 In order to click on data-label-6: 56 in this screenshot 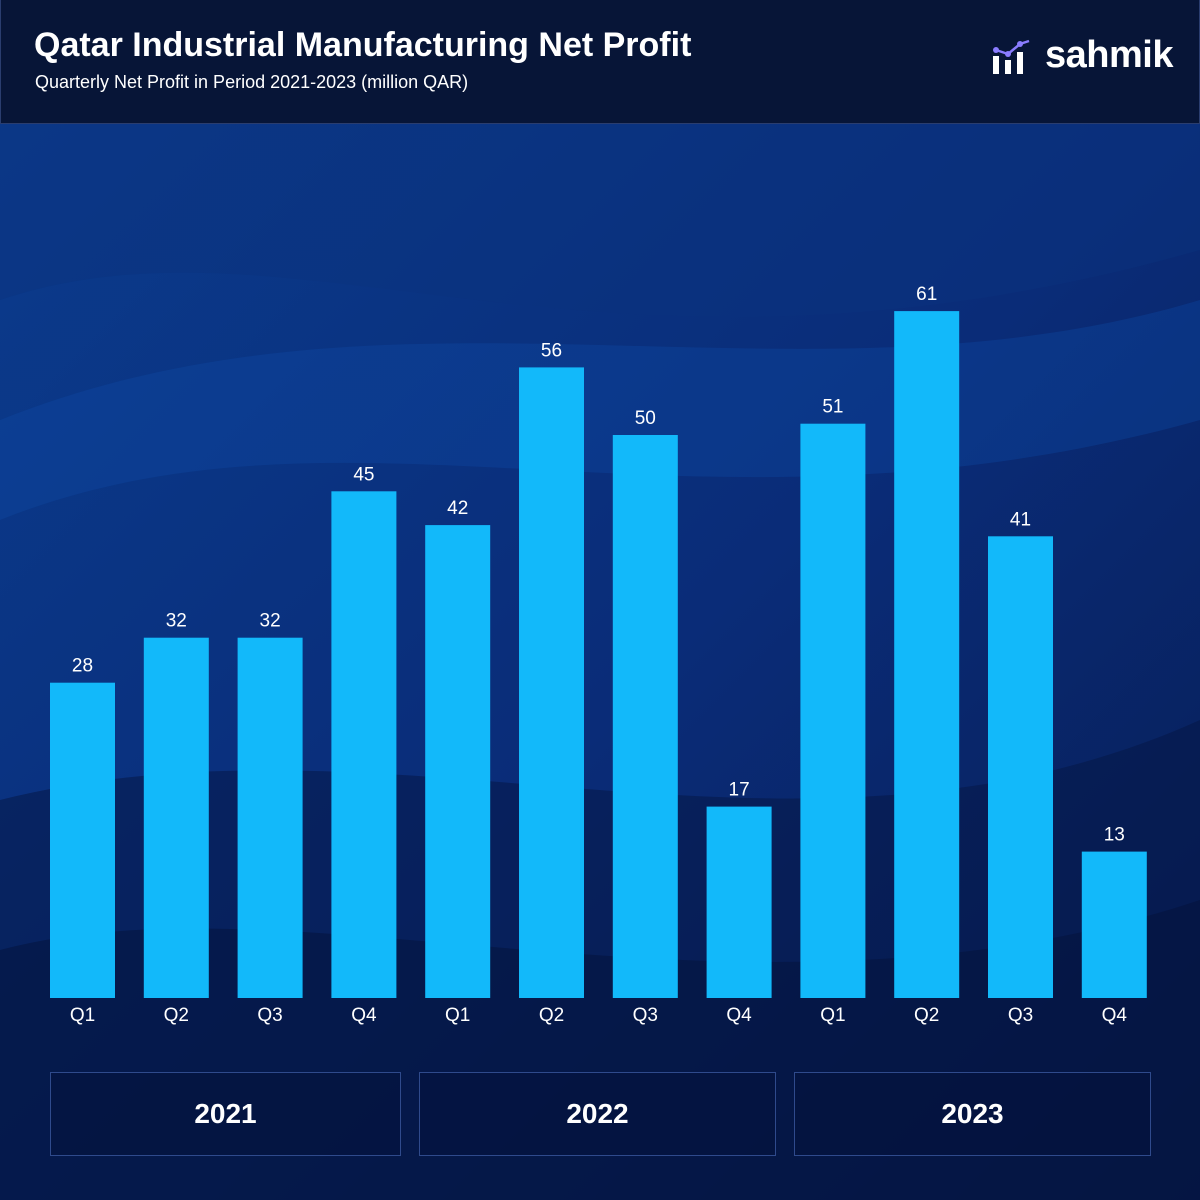, I will do `click(551, 350)`.